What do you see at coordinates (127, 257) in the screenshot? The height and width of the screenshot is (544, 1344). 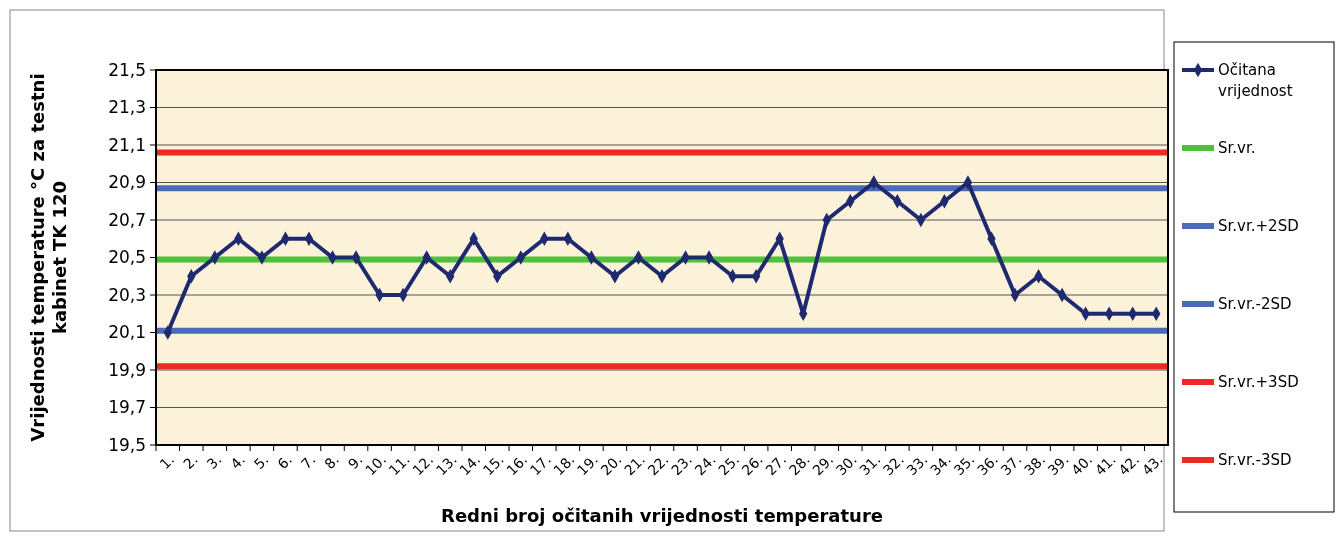 I see `y-tick-label: 20,5` at bounding box center [127, 257].